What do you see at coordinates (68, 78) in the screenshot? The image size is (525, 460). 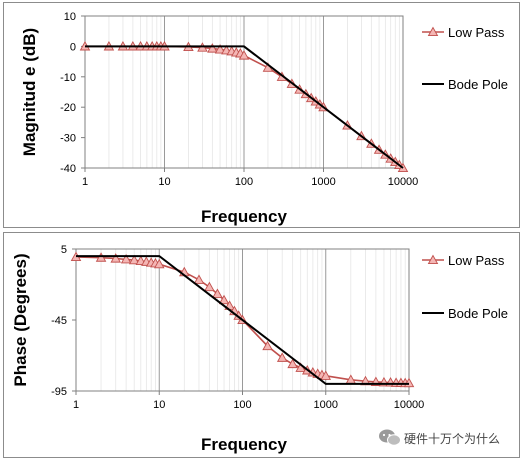 I see `y-tick-label: -10` at bounding box center [68, 78].